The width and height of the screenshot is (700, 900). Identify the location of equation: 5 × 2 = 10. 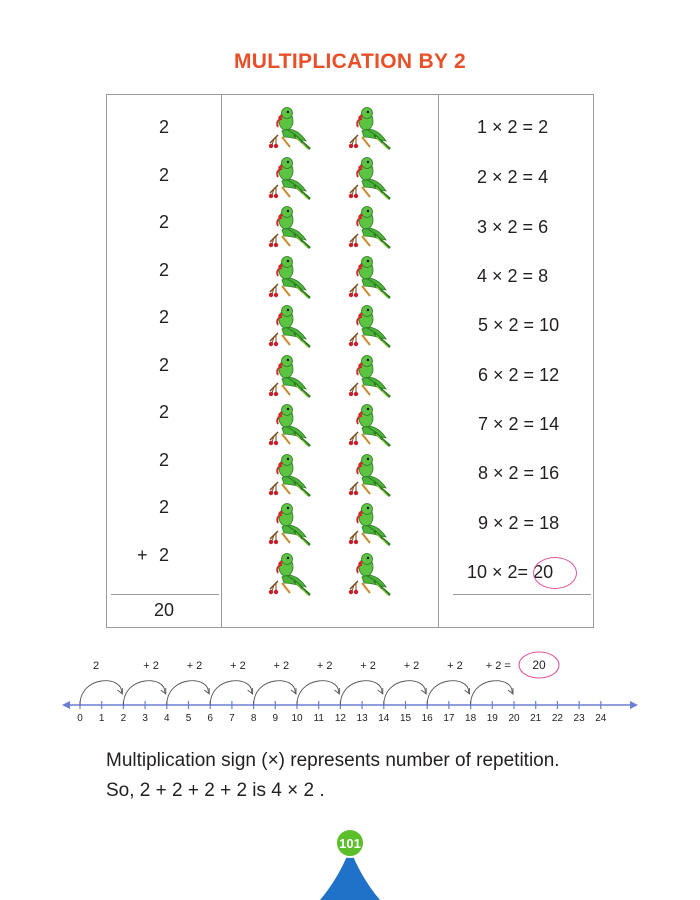
(518, 325).